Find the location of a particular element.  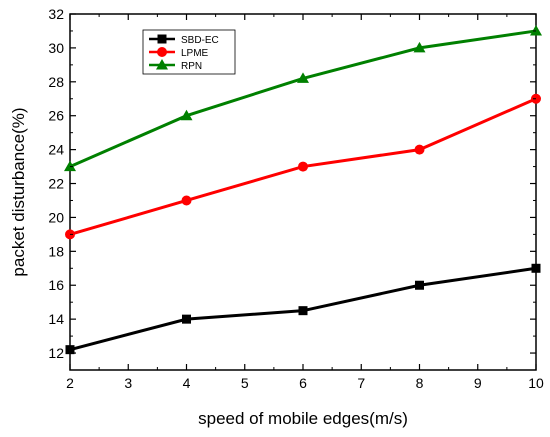

y-tick-label: 20 is located at coordinates (56, 217).